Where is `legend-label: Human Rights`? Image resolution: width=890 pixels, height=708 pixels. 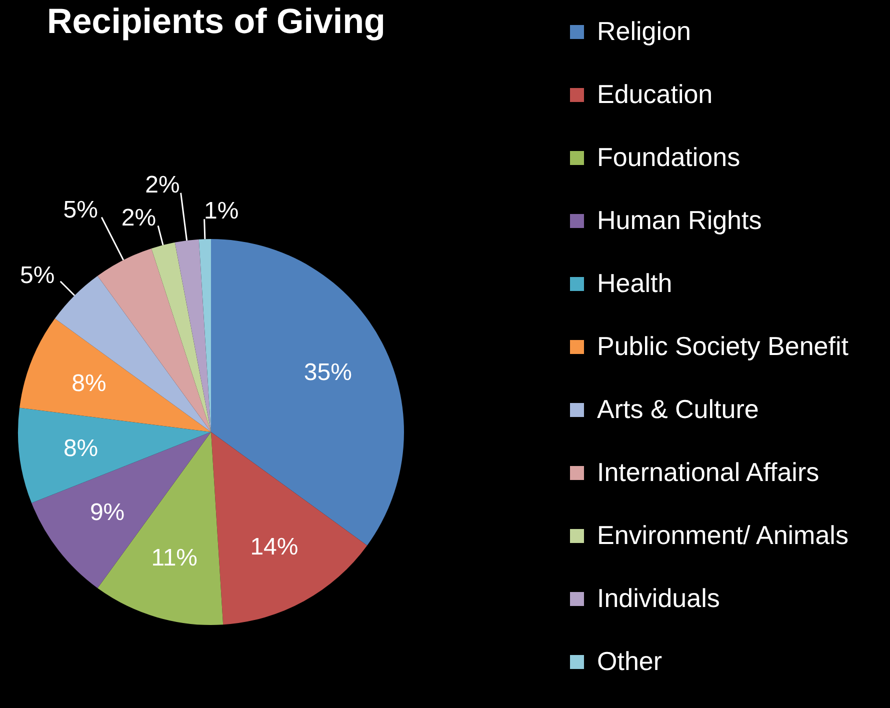 legend-label: Human Rights is located at coordinates (679, 220).